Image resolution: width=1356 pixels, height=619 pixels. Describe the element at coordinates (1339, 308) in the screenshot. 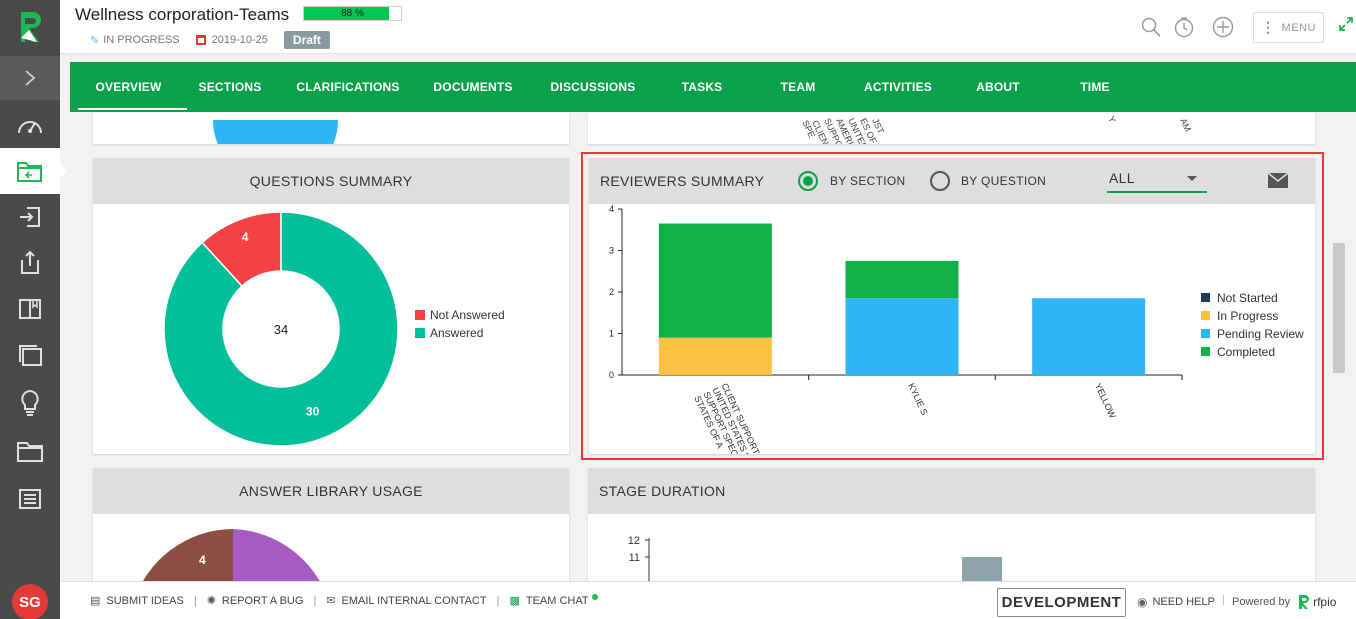

I see `page-scrollbar` at that location.